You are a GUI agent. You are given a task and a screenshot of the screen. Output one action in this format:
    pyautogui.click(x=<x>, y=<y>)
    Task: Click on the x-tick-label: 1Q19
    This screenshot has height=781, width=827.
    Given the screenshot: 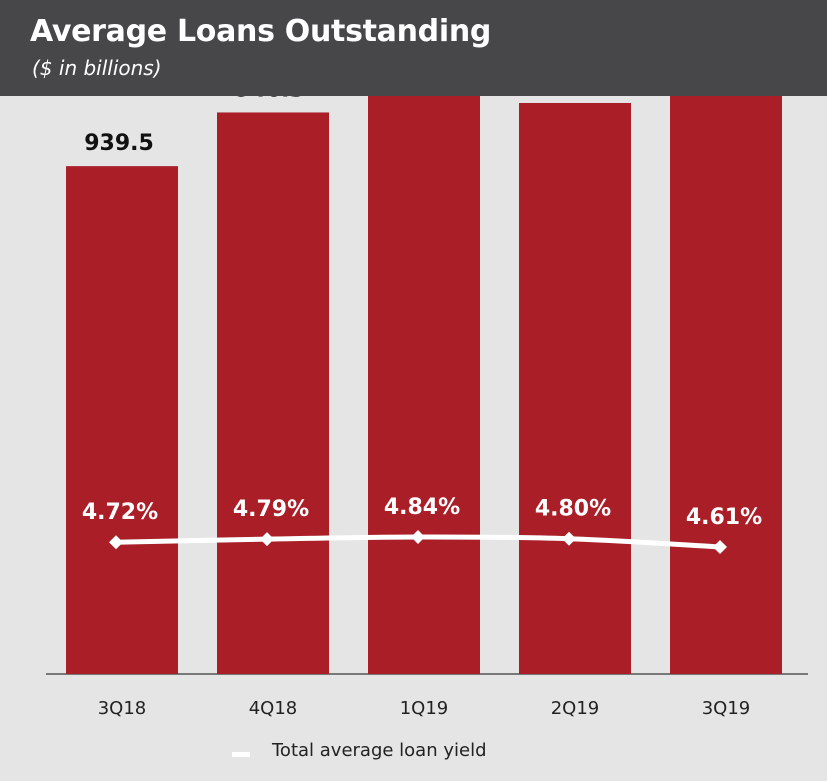 What is the action you would take?
    pyautogui.click(x=424, y=708)
    